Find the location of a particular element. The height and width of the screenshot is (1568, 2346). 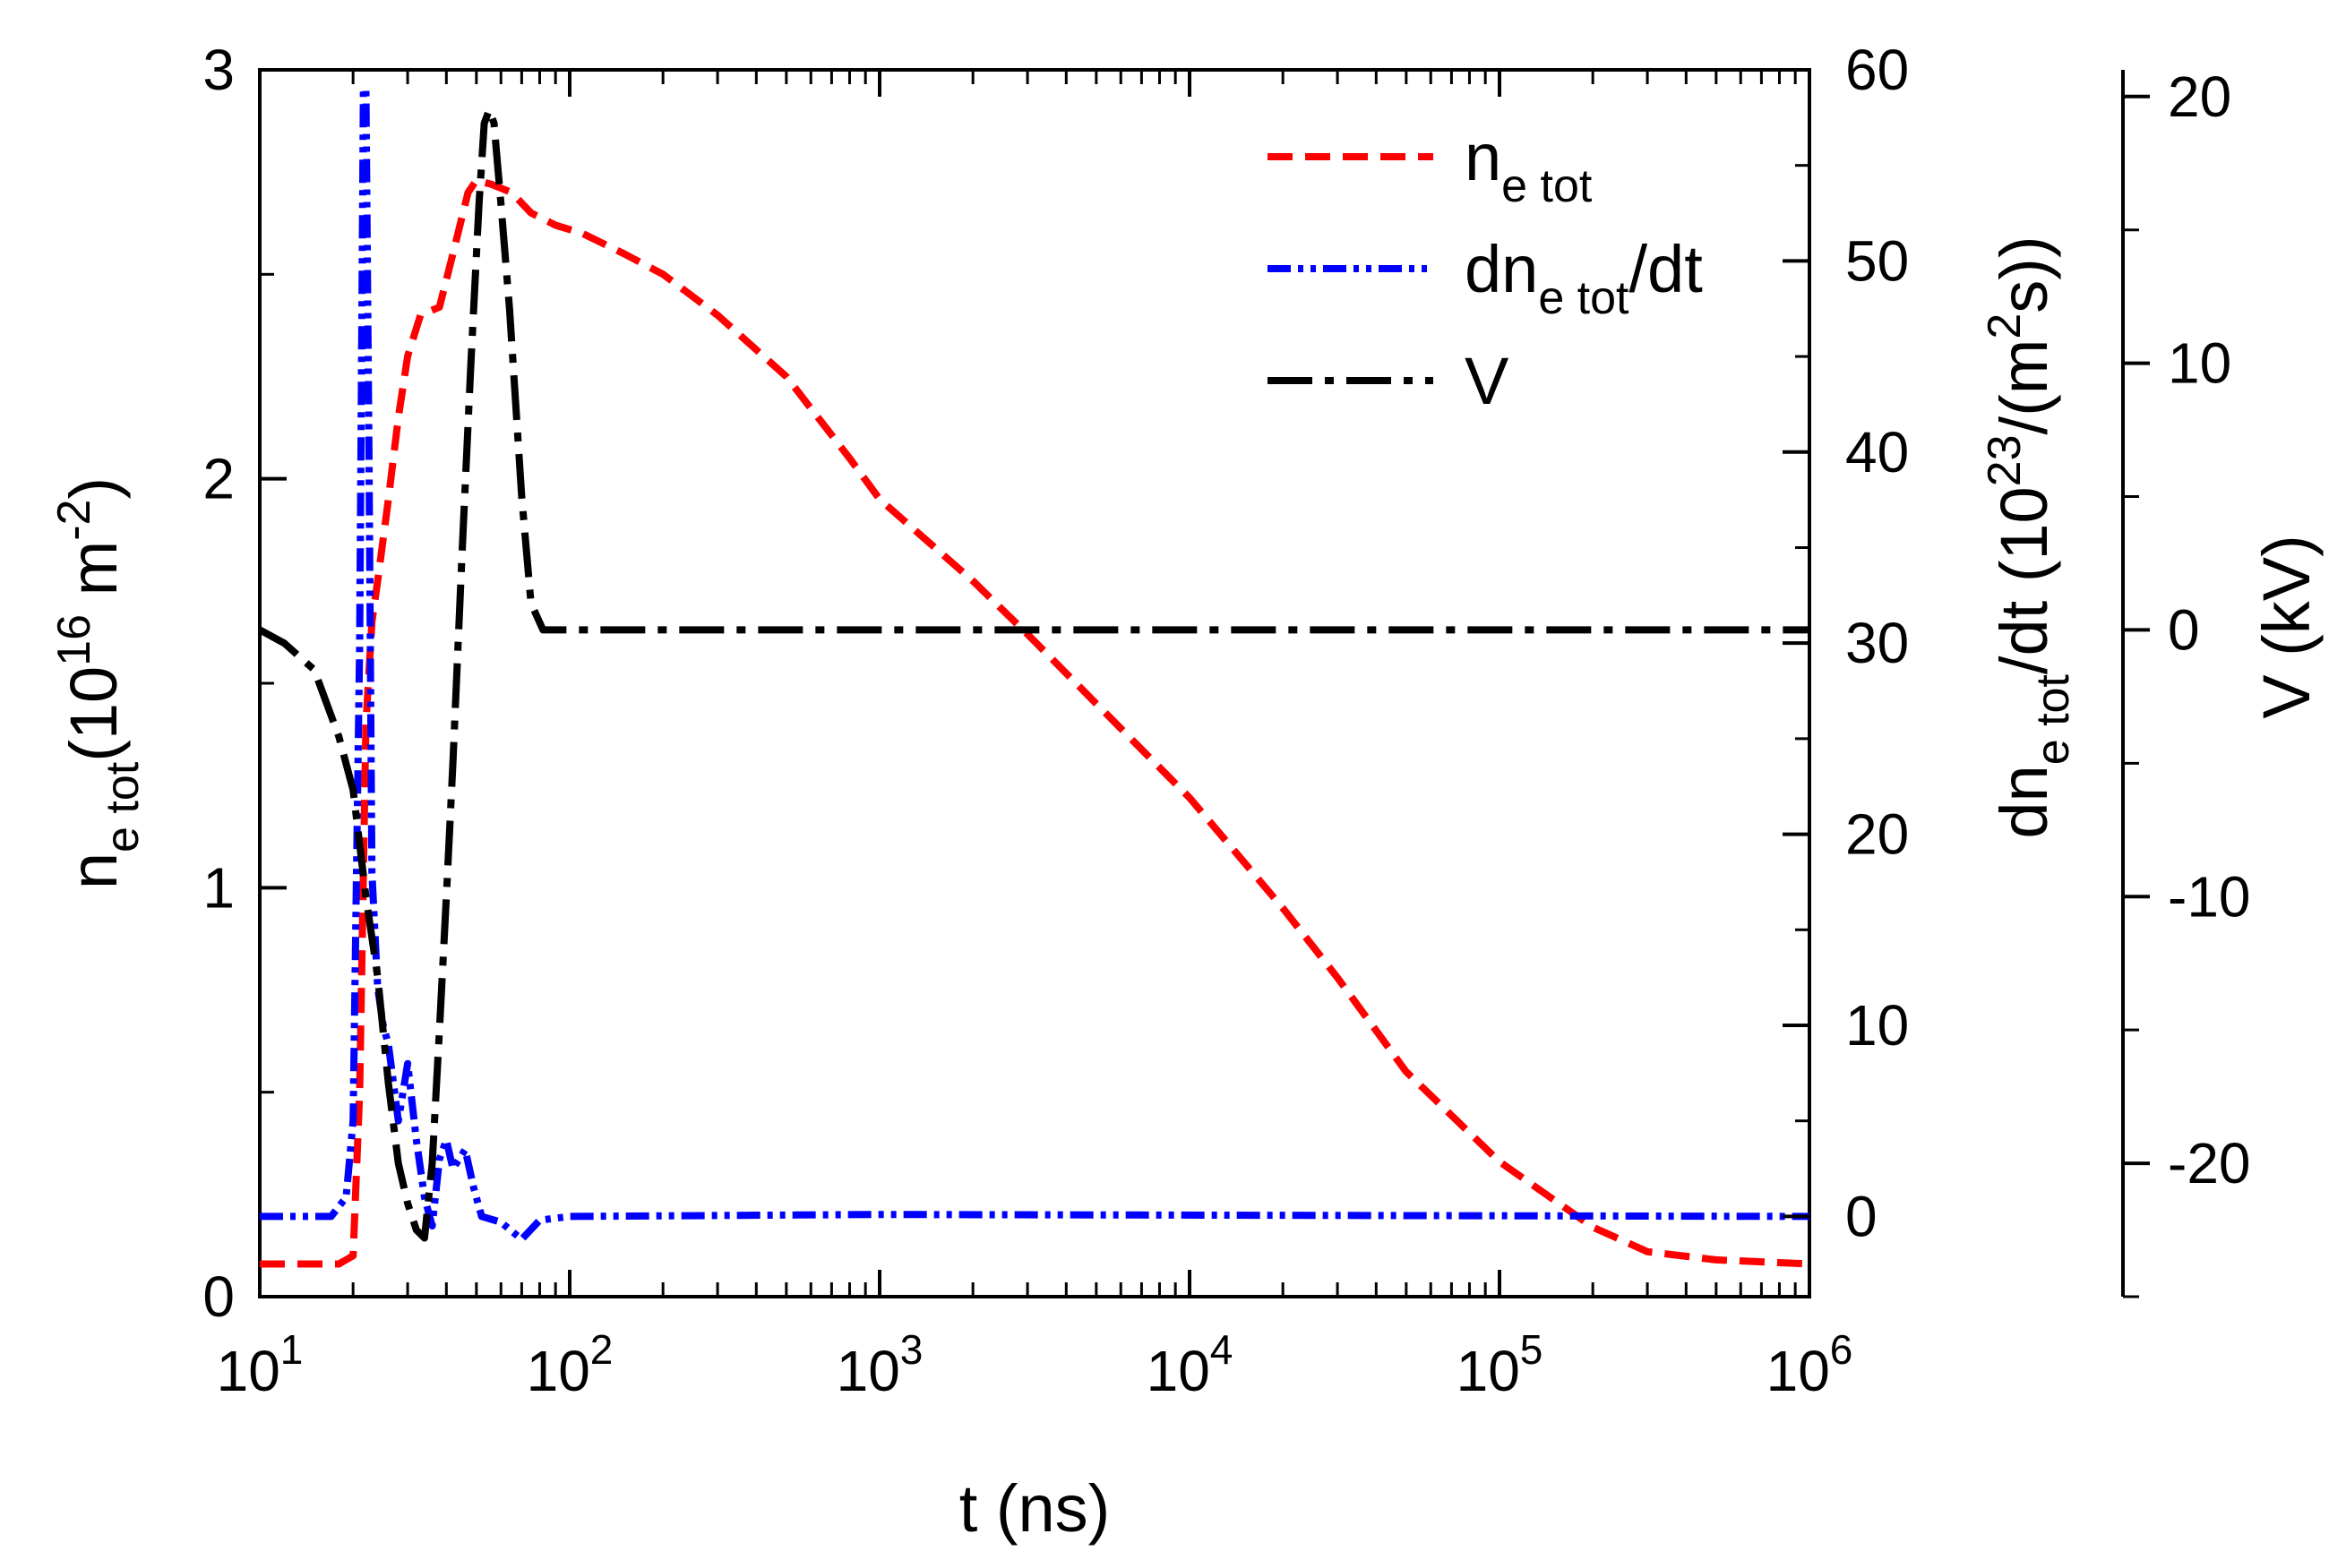

voltage-tick-label: 20 is located at coordinates (2200, 96).